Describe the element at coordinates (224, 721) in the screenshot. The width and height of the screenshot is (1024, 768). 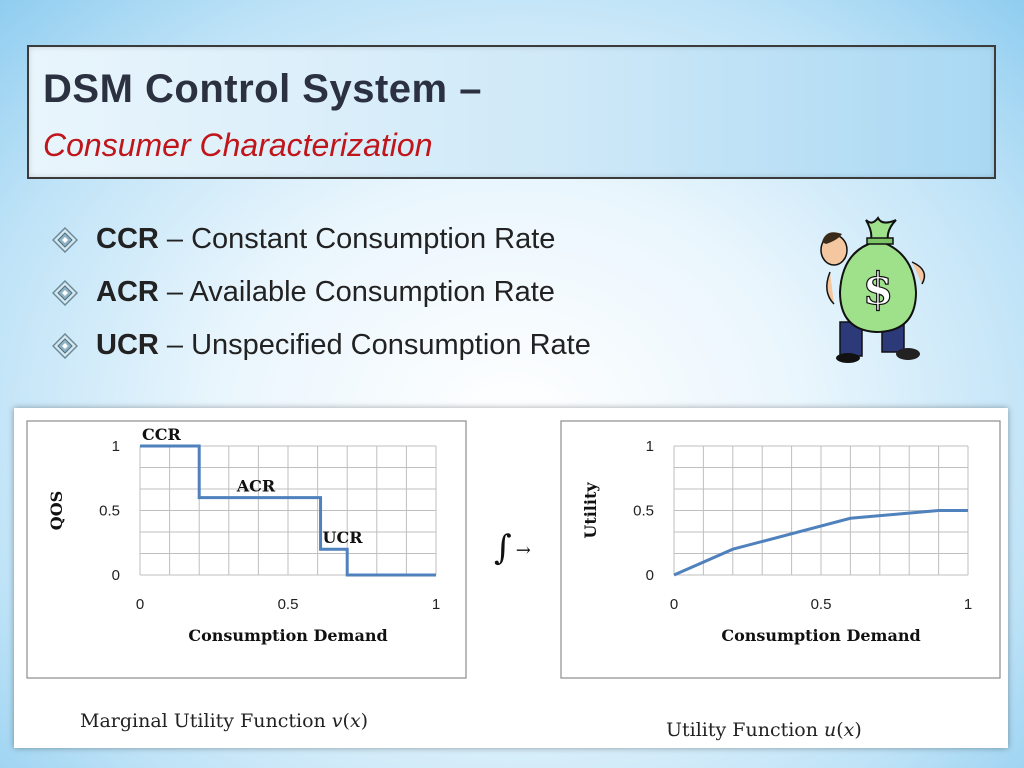
I see `caption-left: Marginal Utility Function 𝑣(𝑥)` at that location.